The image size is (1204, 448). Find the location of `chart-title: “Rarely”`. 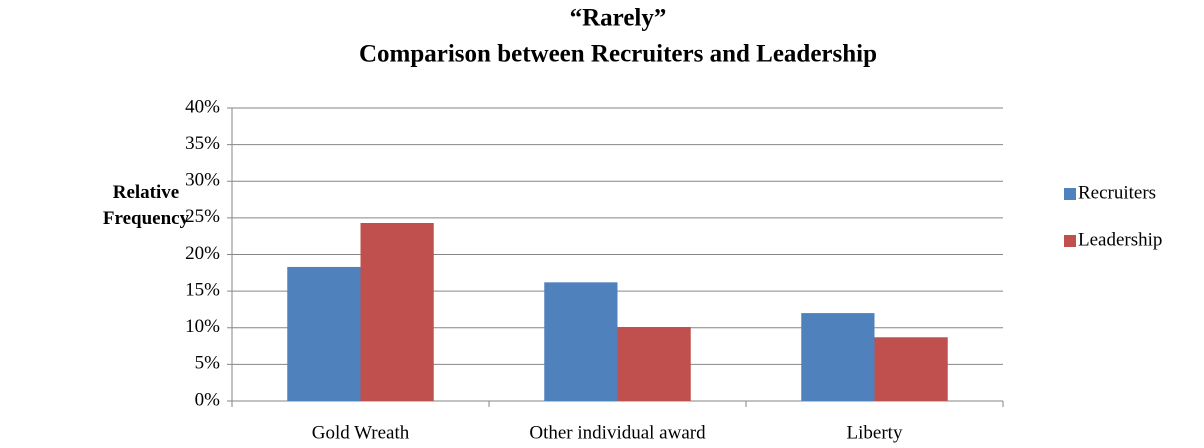

chart-title: “Rarely” is located at coordinates (618, 18).